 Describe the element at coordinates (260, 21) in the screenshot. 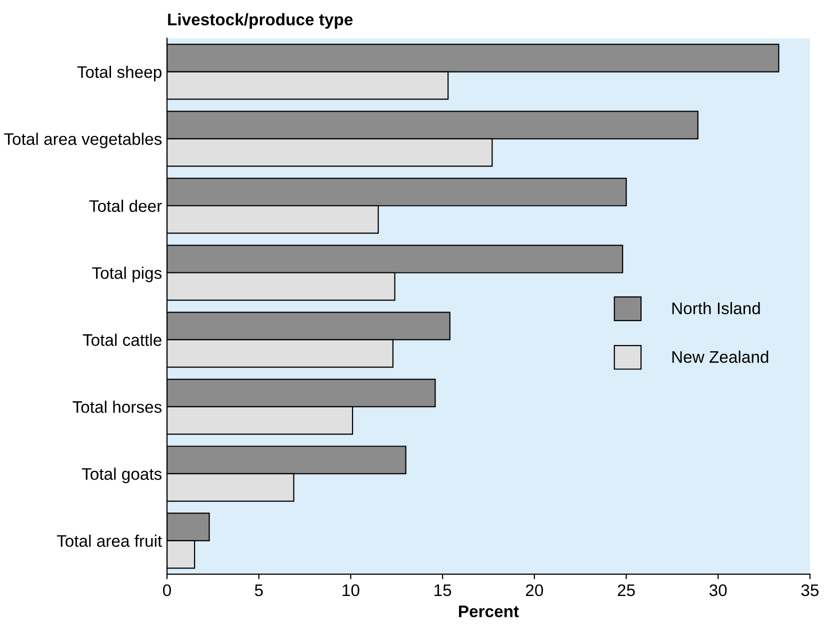

I see `y-axis-title: Livestock/produce type` at that location.